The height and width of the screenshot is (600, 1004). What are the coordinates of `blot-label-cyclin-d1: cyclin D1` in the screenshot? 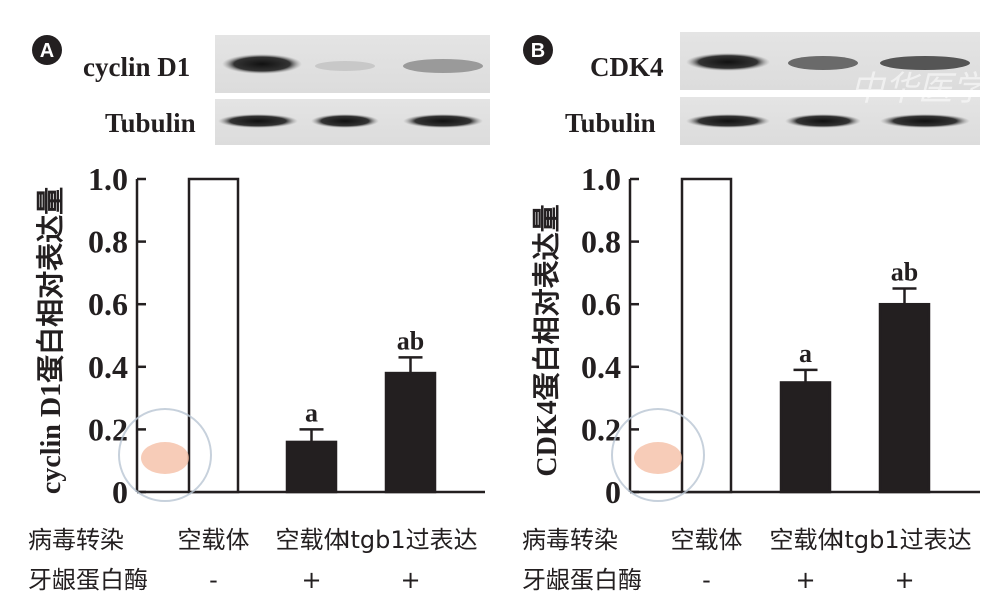 It's located at (136, 67).